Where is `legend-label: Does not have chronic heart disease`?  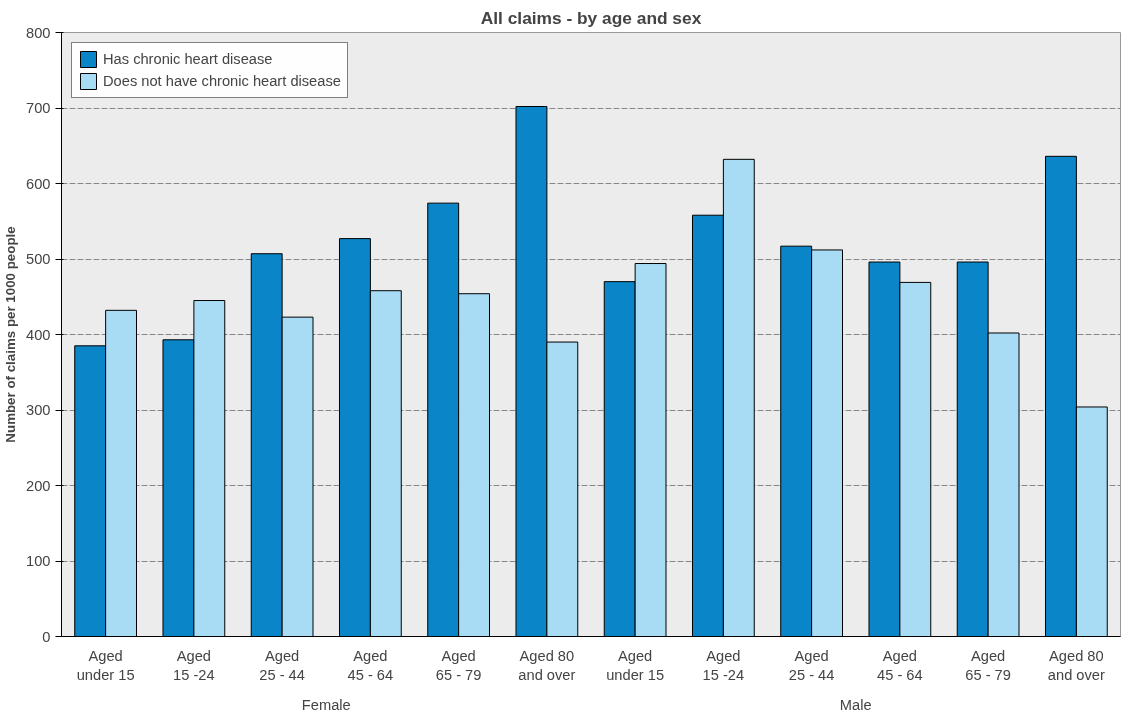 legend-label: Does not have chronic heart disease is located at coordinates (222, 81).